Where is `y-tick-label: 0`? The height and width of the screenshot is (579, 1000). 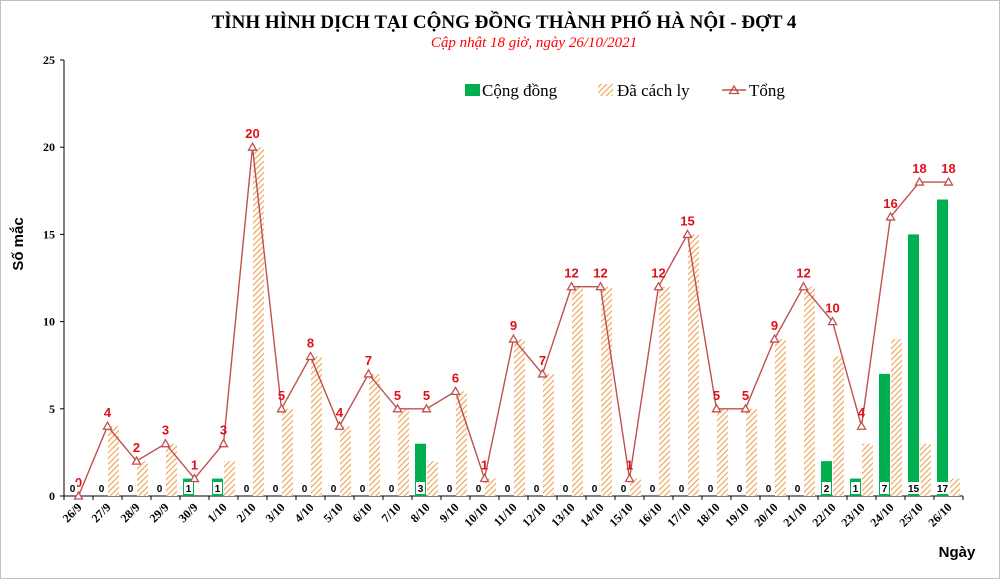 y-tick-label: 0 is located at coordinates (52, 496).